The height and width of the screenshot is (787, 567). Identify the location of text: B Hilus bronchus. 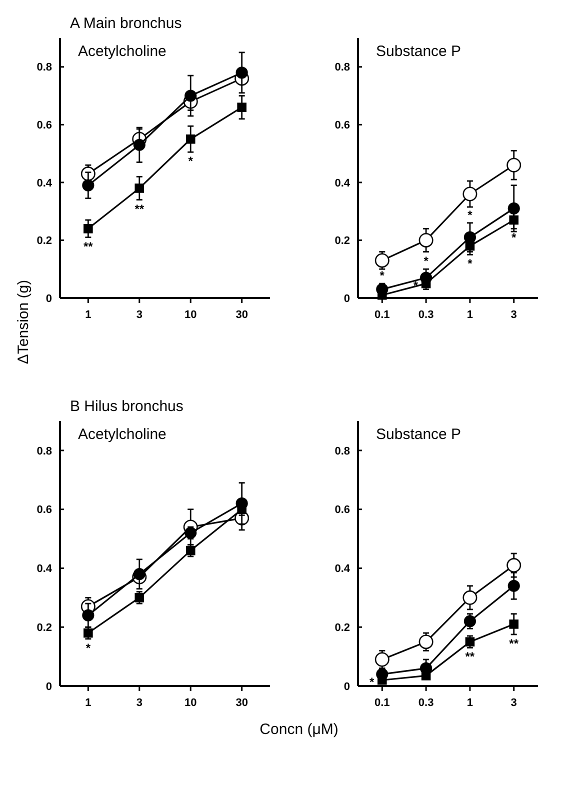
(127, 406).